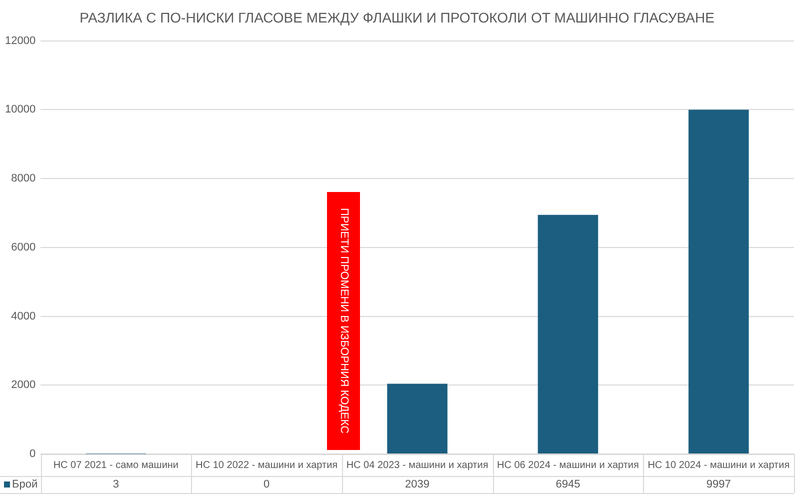  What do you see at coordinates (417, 484) in the screenshot?
I see `data-label: 2039` at bounding box center [417, 484].